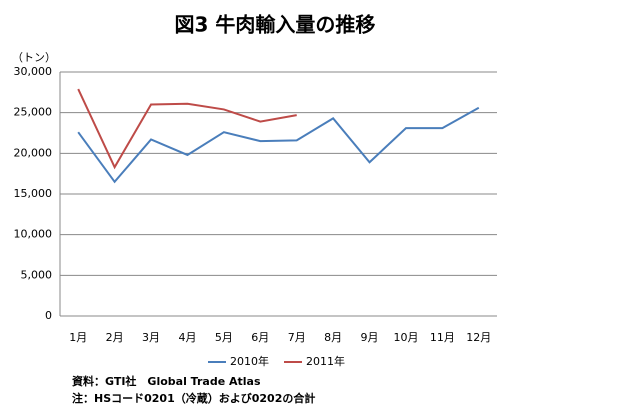  Describe the element at coordinates (478, 337) in the screenshot. I see `x-tick-label: 12月` at that location.